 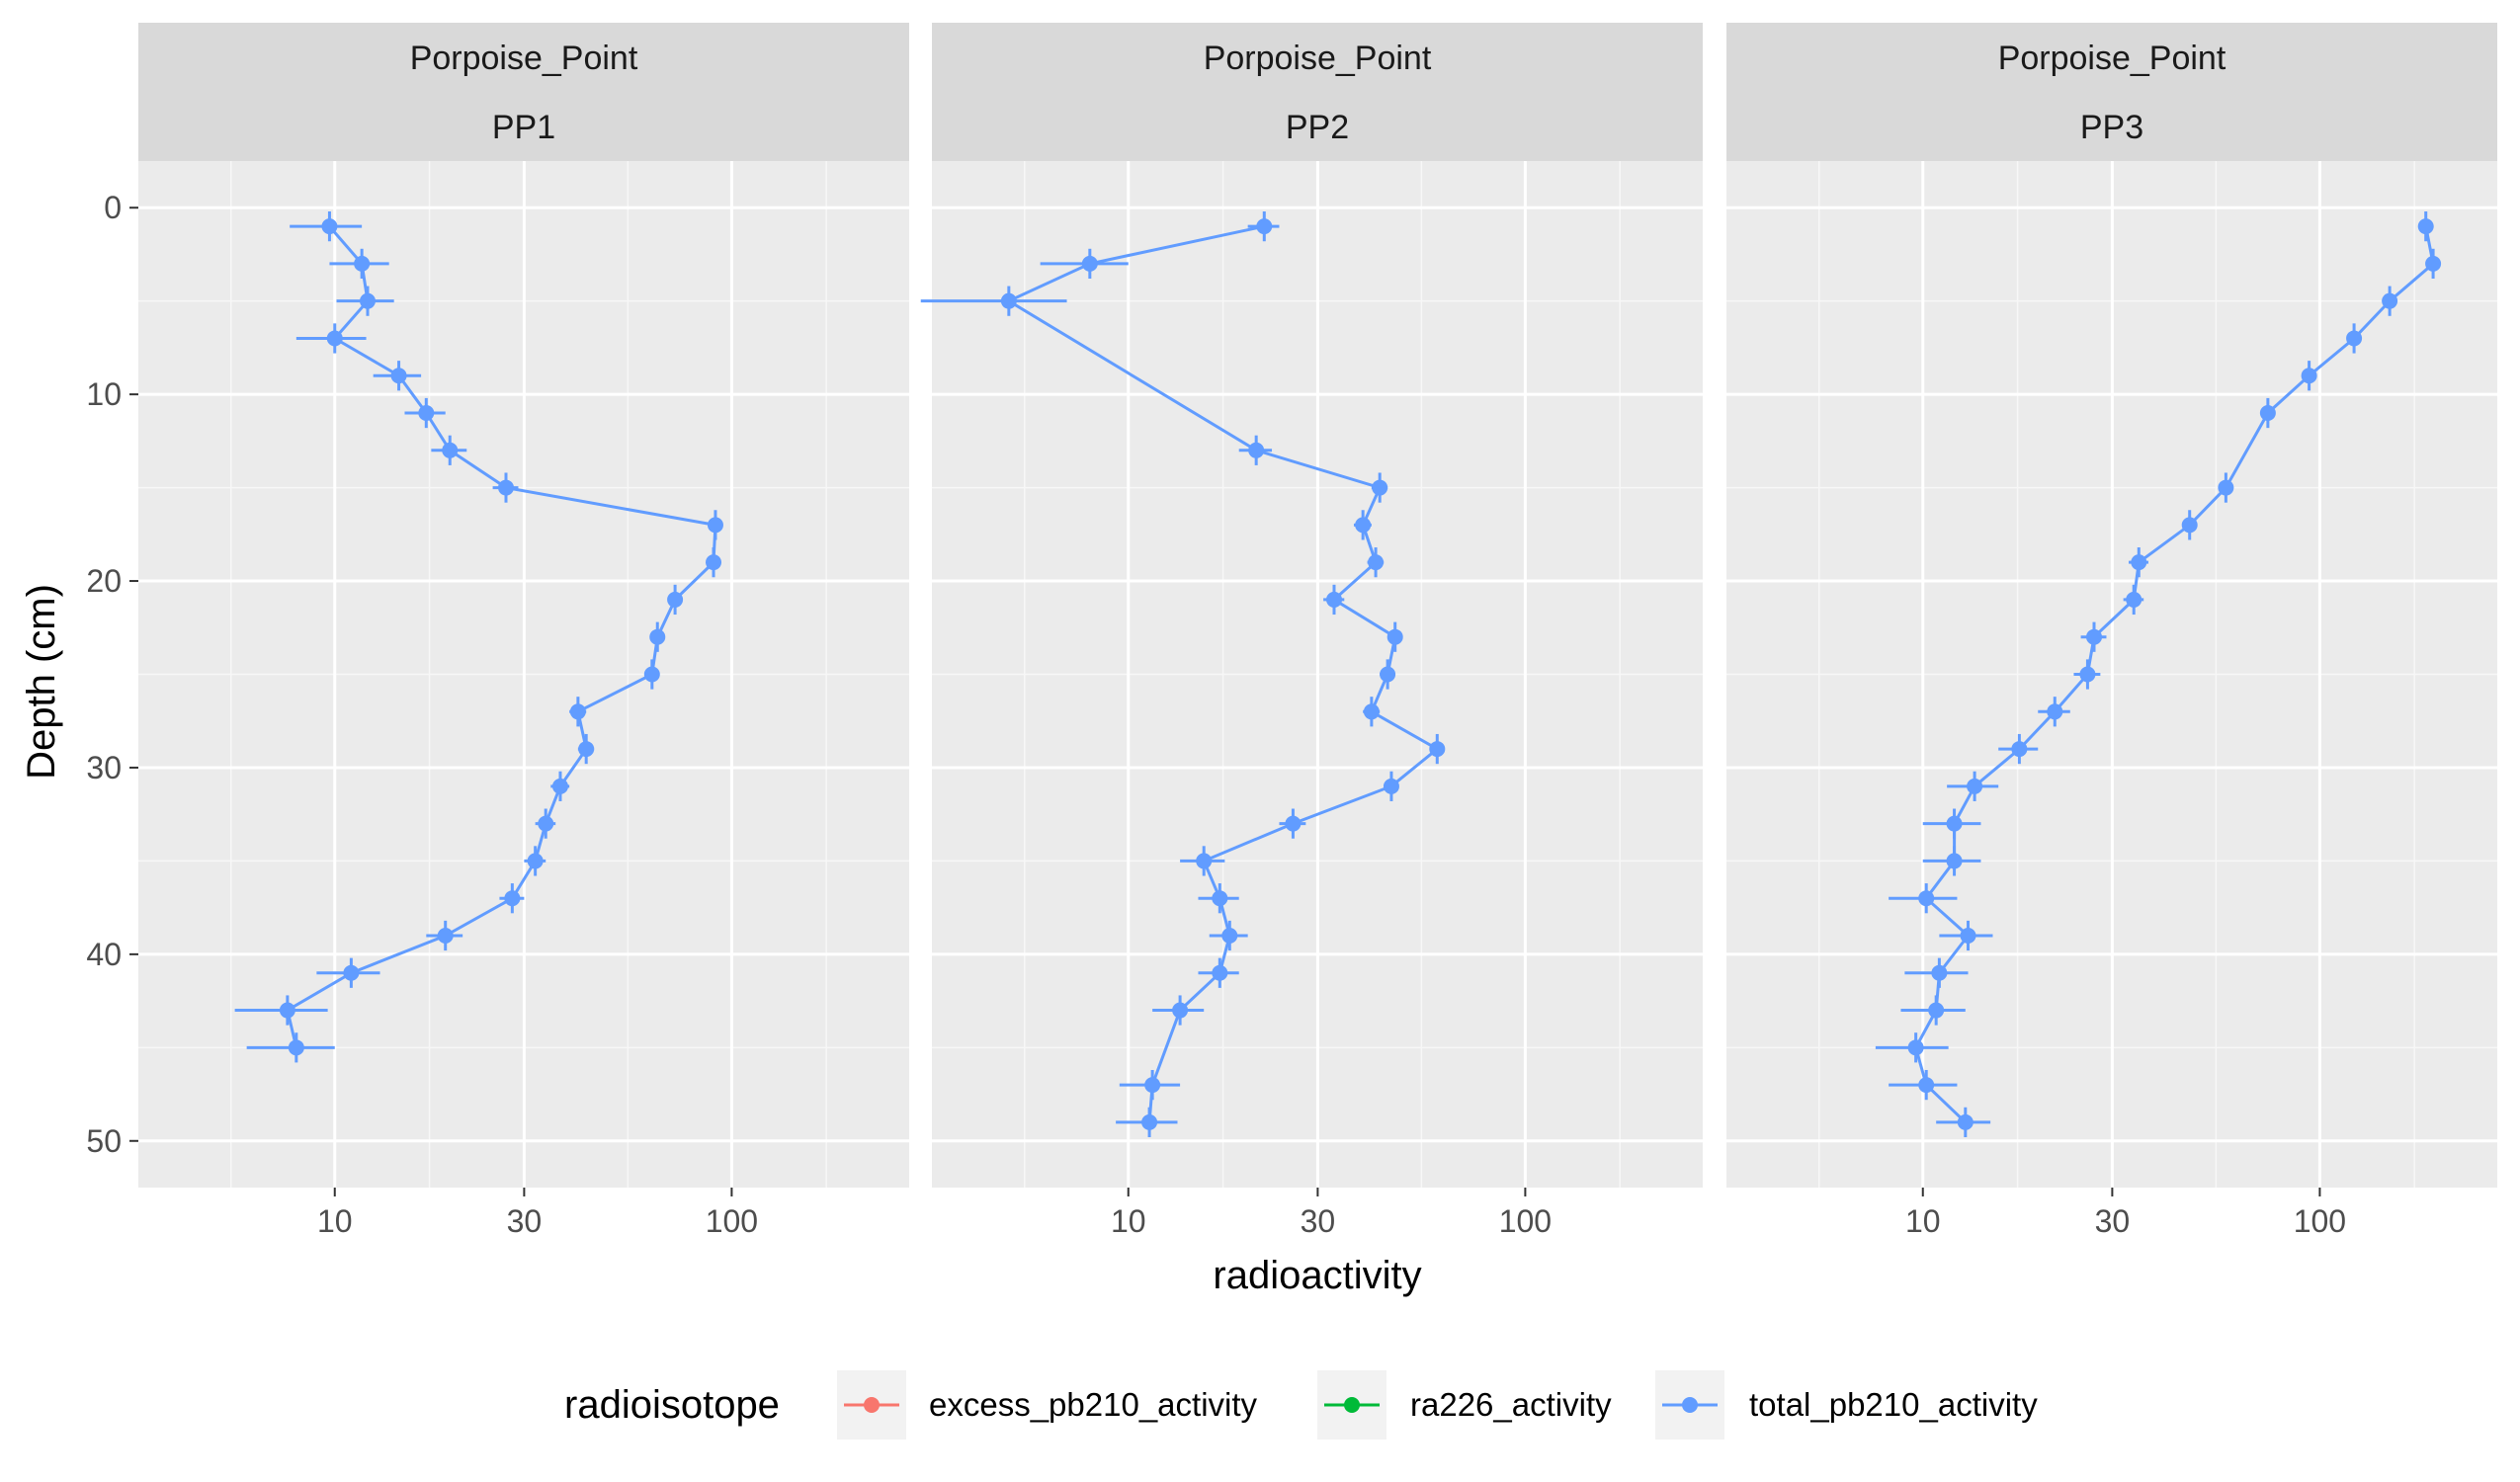 I want to click on legend-item-excess_pb210_activity: excess_pb210_activity, so click(x=1047, y=1405).